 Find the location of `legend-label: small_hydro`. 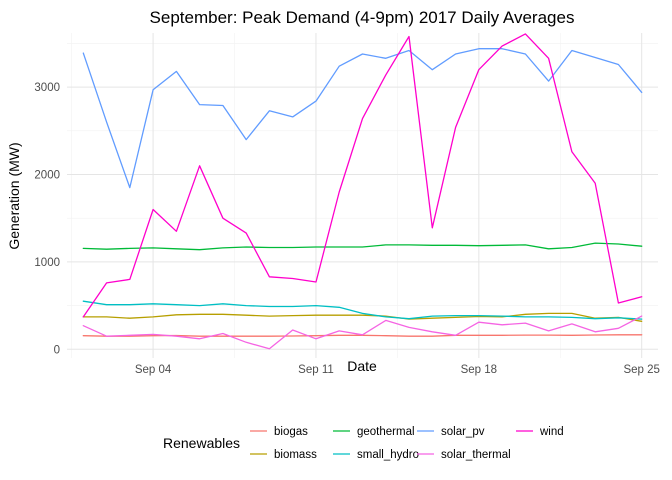

legend-label: small_hydro is located at coordinates (388, 455).